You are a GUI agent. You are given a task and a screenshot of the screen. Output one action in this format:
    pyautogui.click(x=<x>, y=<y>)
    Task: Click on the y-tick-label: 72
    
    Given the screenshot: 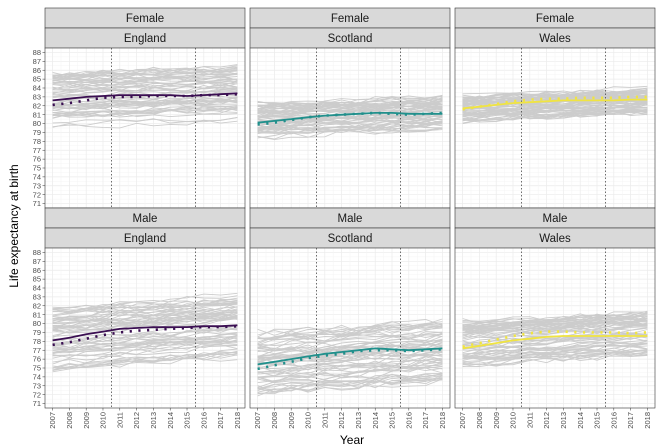 What is the action you would take?
    pyautogui.click(x=37, y=194)
    